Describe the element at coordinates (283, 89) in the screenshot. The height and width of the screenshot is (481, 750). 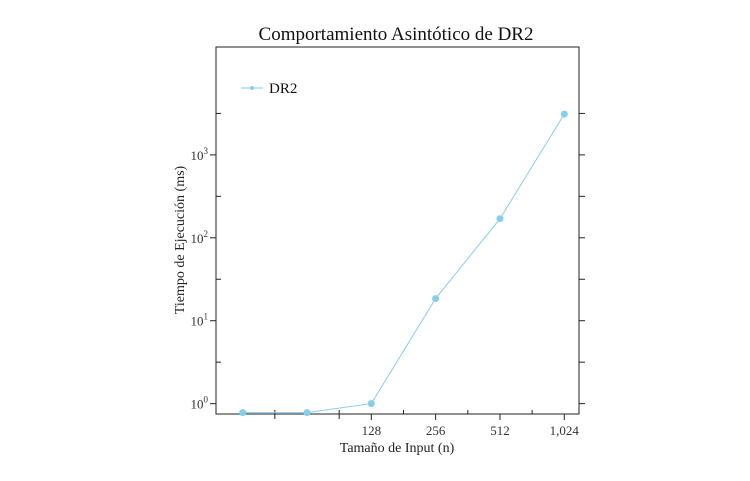
I see `legend-label-dr2: DR2` at that location.